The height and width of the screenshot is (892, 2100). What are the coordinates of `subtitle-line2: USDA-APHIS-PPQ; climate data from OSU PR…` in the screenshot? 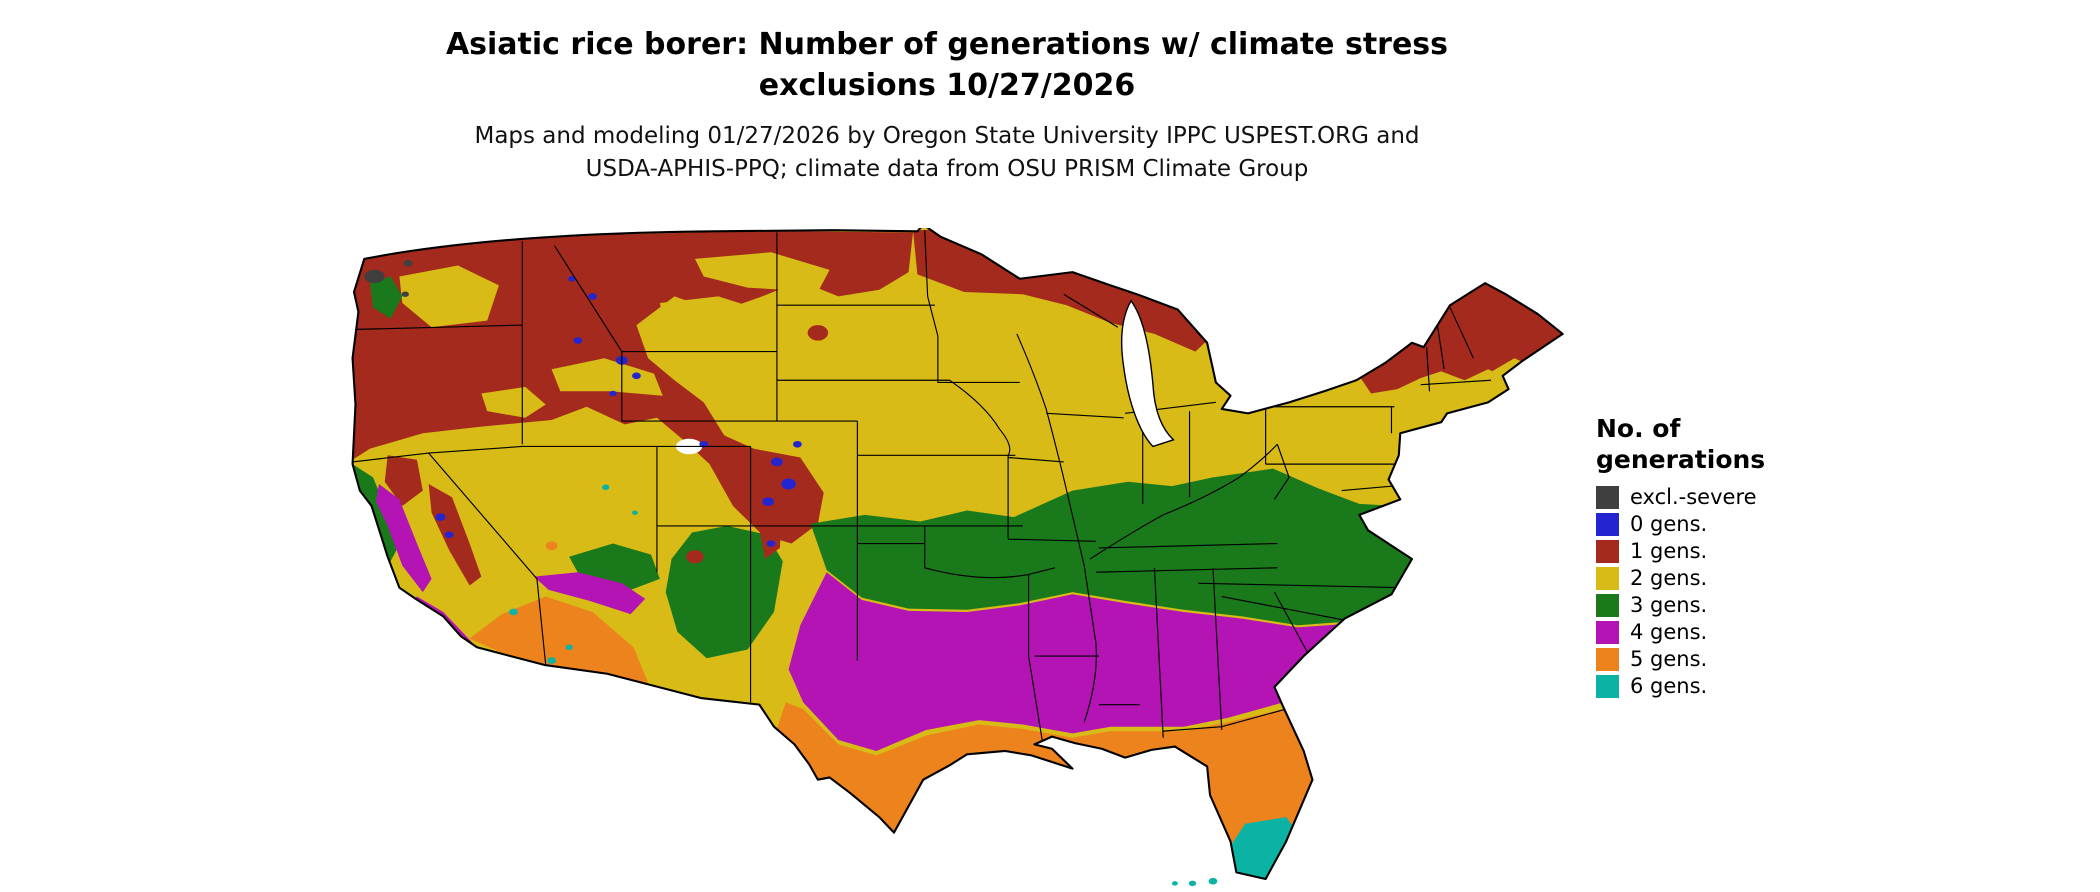 It's located at (947, 169).